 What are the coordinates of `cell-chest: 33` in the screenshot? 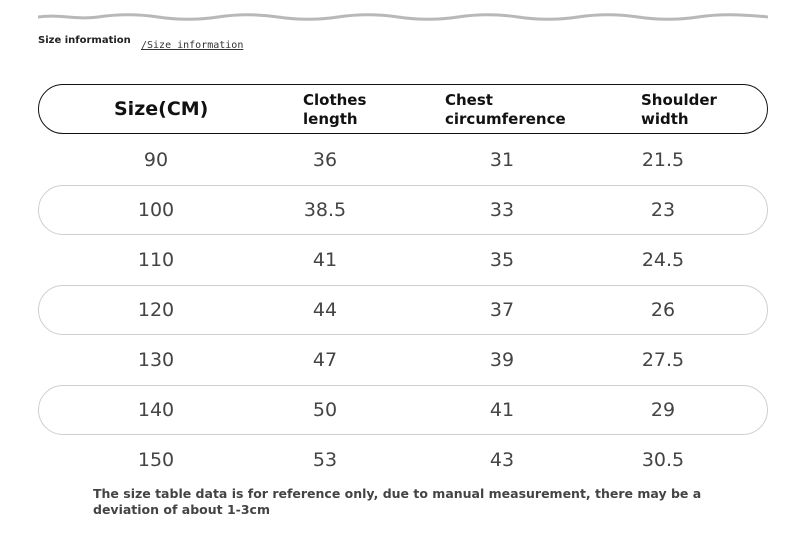 It's located at (502, 210).